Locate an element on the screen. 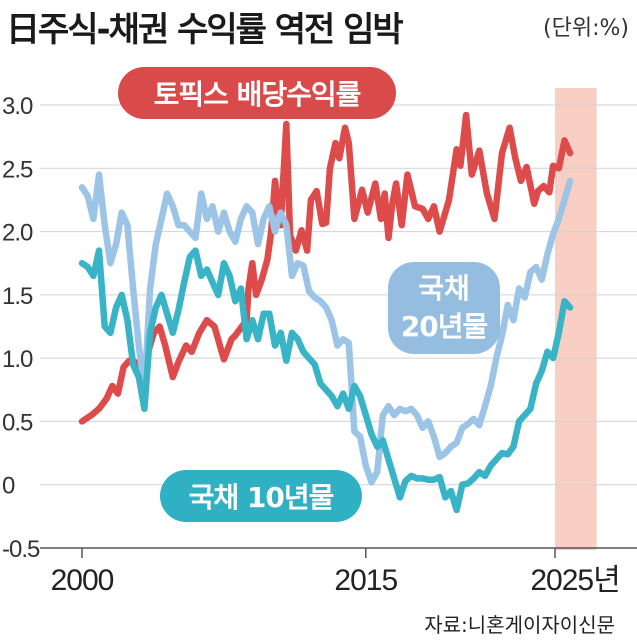  x-tick-label: 2025년 is located at coordinates (574, 580).